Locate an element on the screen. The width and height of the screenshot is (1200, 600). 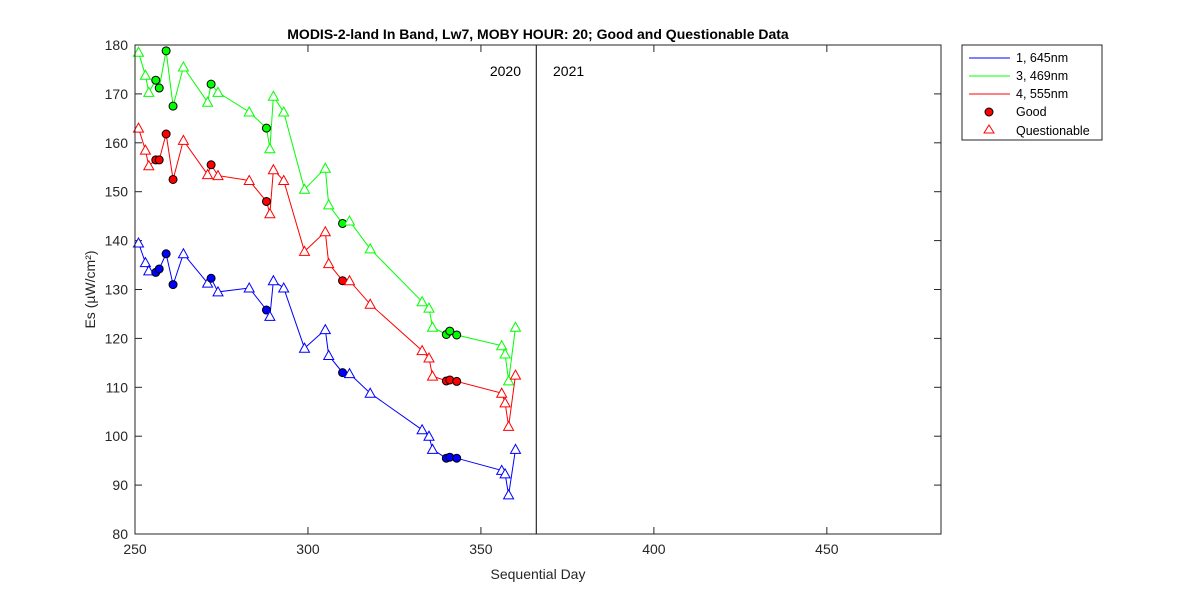
y-tick-label: 90 is located at coordinates (120, 485).